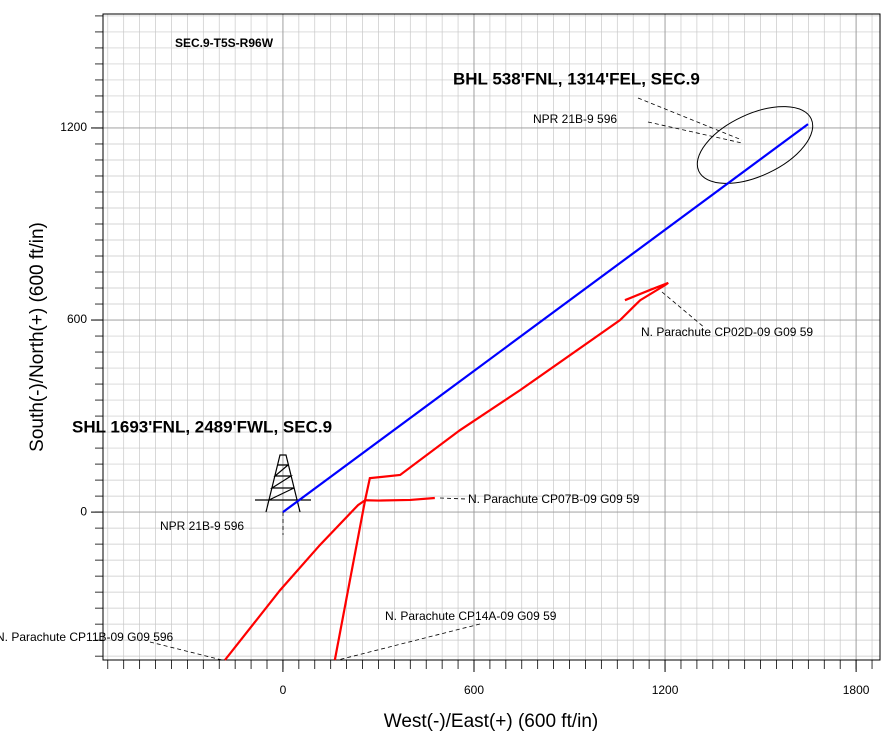 This screenshot has width=890, height=750. What do you see at coordinates (283, 690) in the screenshot?
I see `x-tick-label: 0` at bounding box center [283, 690].